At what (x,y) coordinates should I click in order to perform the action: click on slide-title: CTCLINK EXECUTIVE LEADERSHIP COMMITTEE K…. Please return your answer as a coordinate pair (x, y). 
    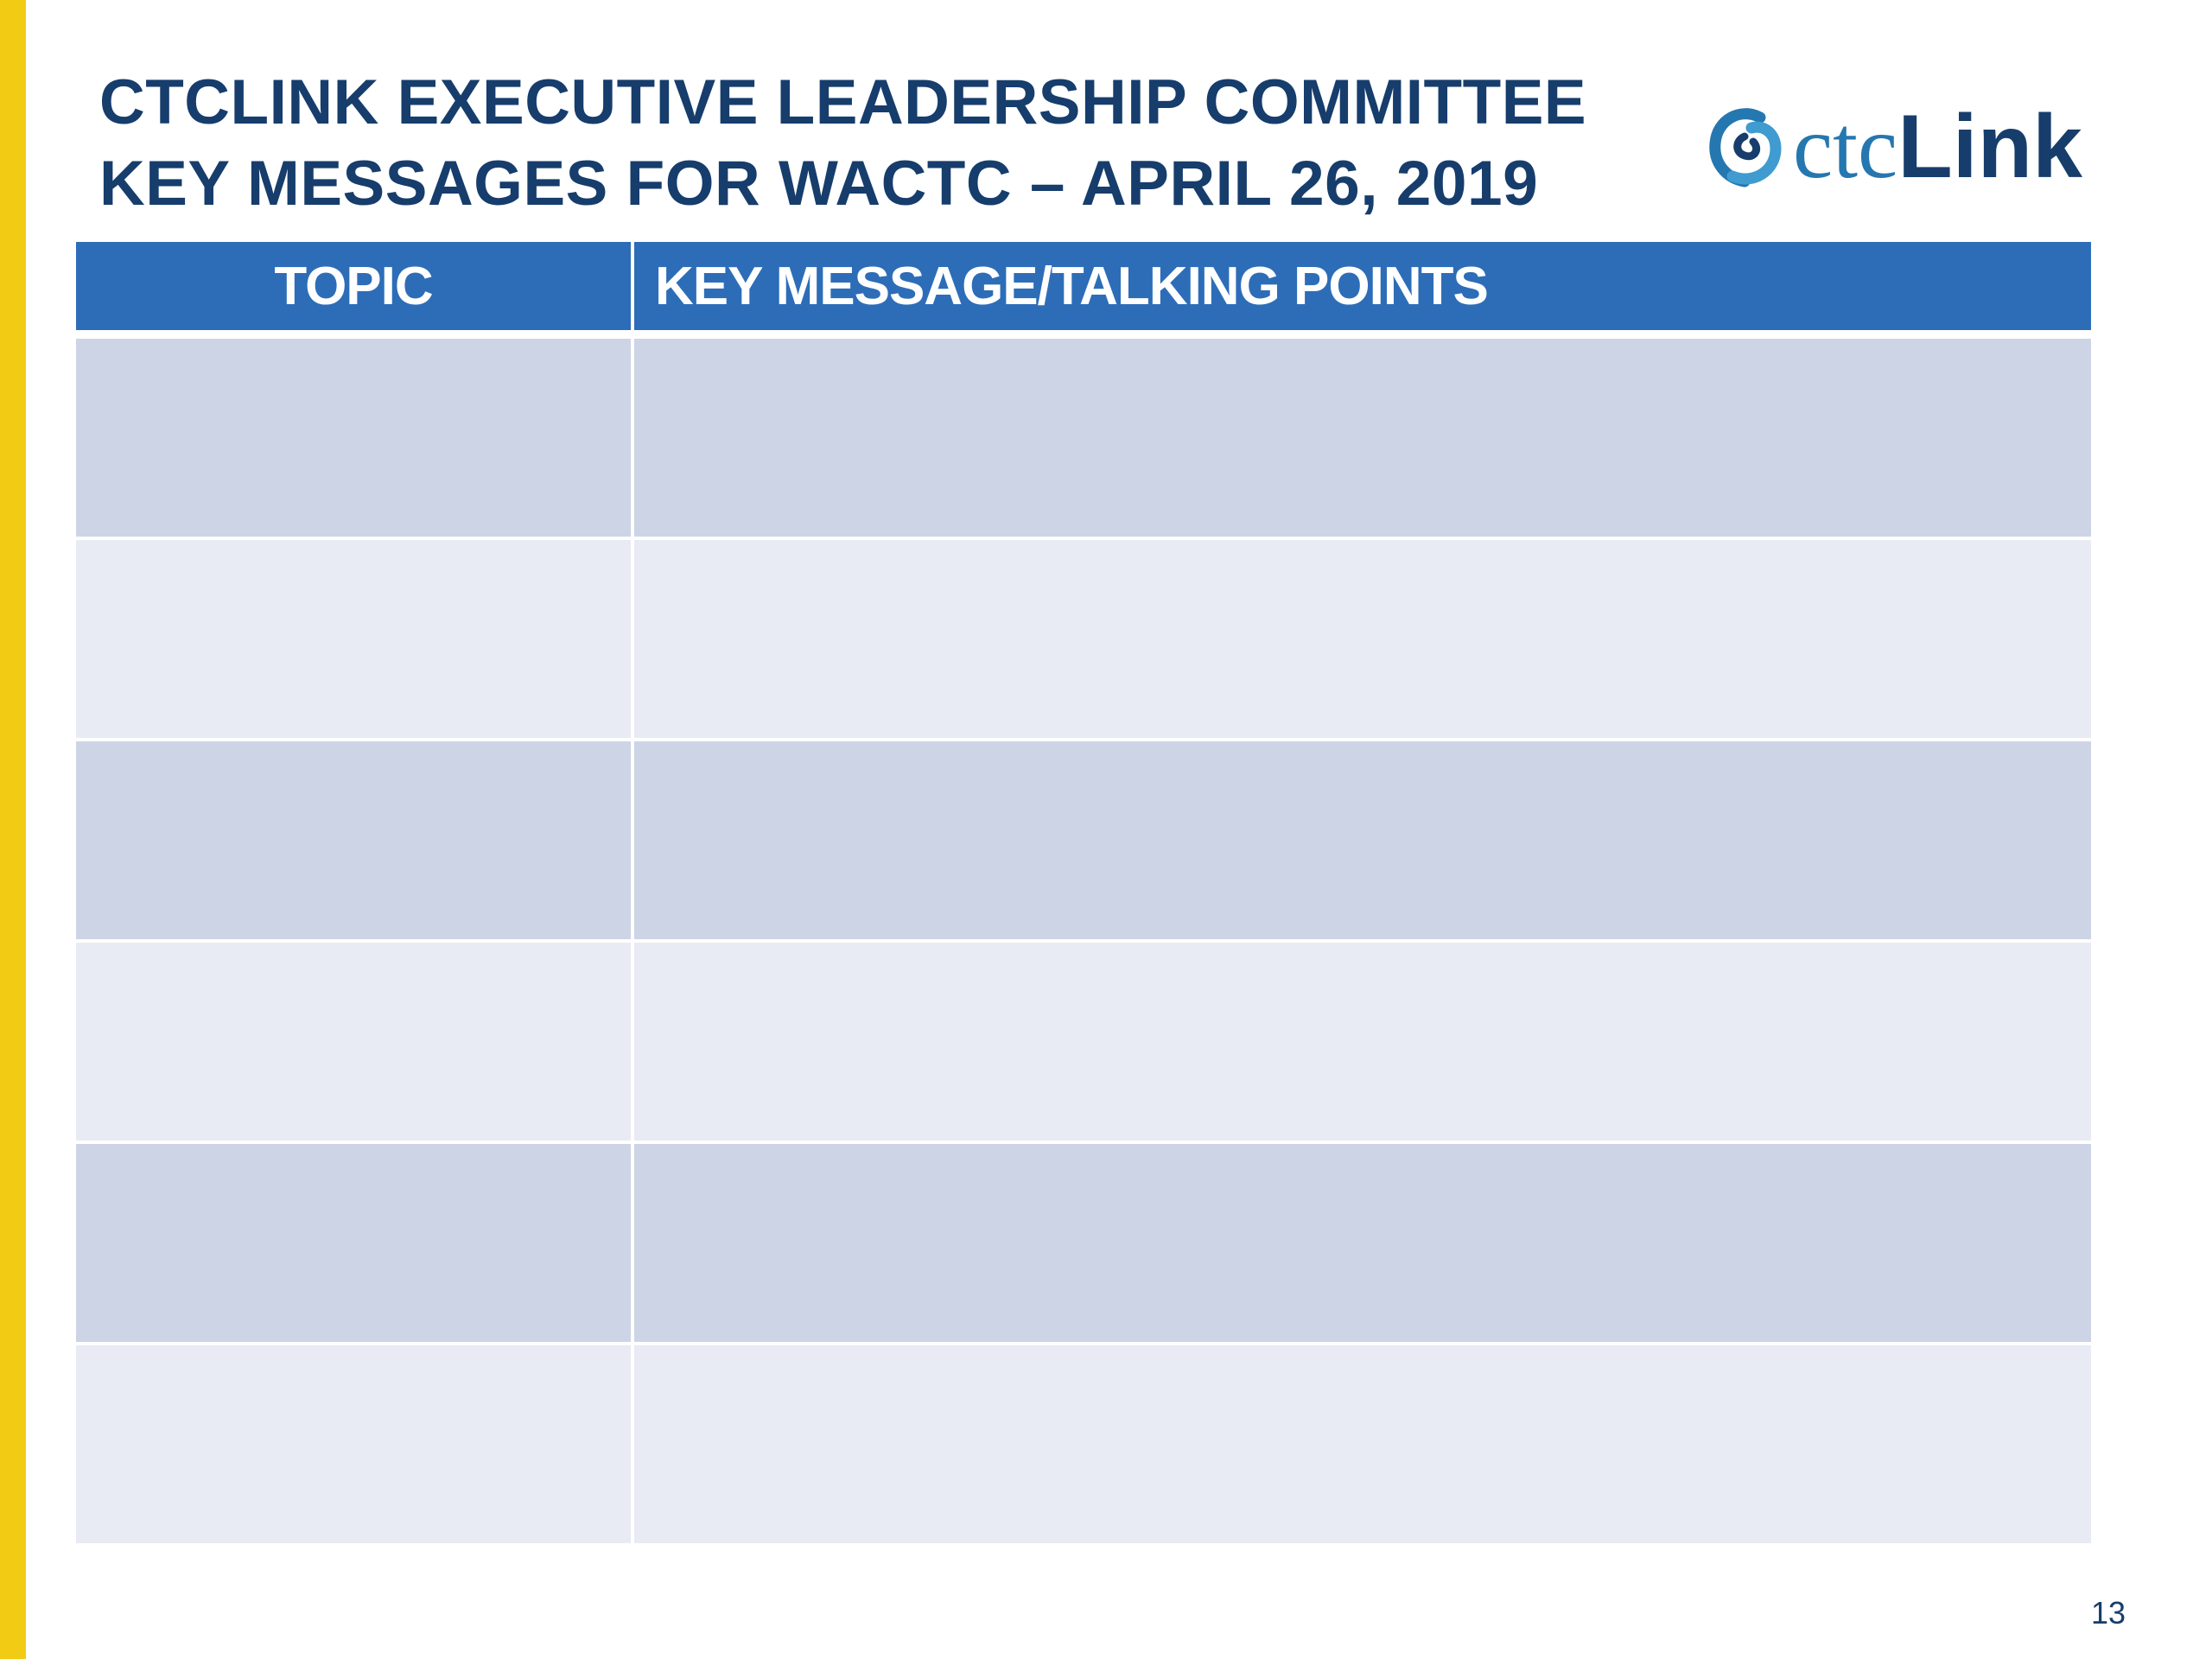
    Looking at the image, I should click on (877, 143).